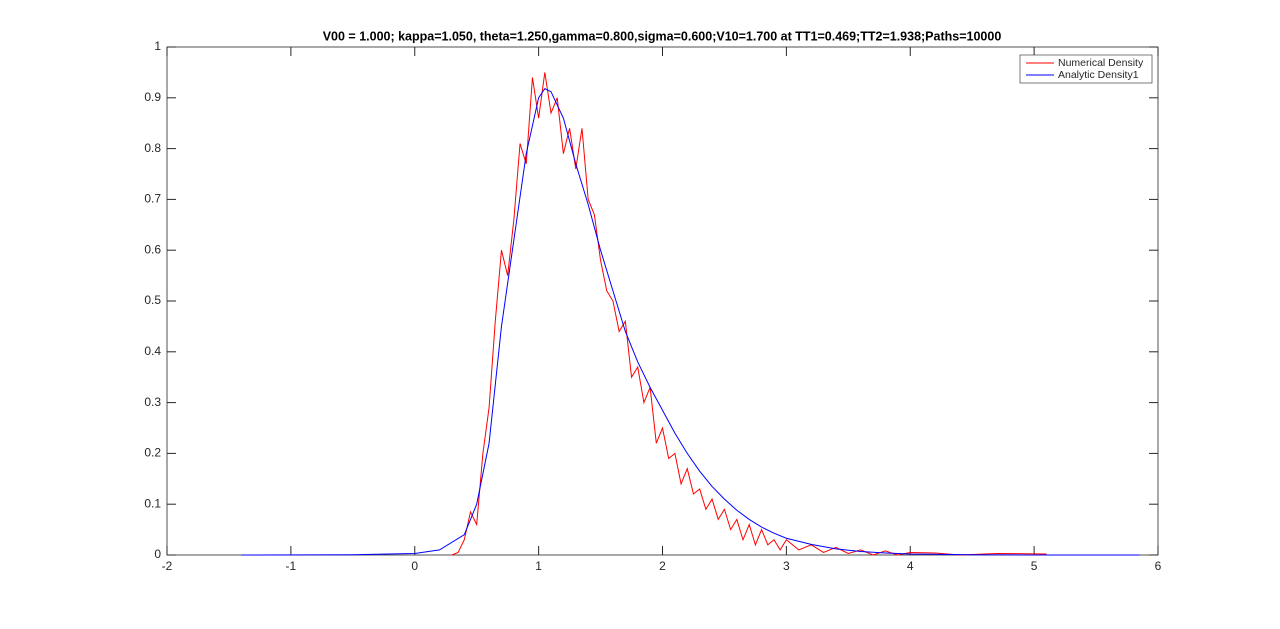  Describe the element at coordinates (152, 453) in the screenshot. I see `y-tick-label: 0.2` at that location.